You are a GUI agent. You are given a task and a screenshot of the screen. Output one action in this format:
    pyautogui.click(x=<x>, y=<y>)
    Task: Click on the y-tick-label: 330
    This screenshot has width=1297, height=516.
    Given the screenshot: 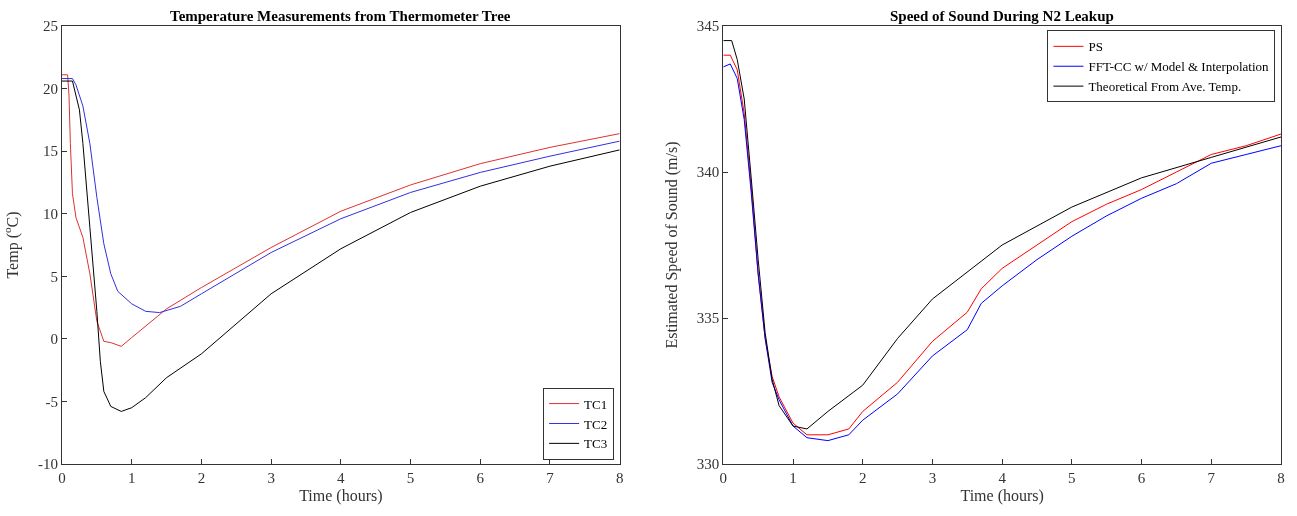 What is the action you would take?
    pyautogui.click(x=708, y=464)
    